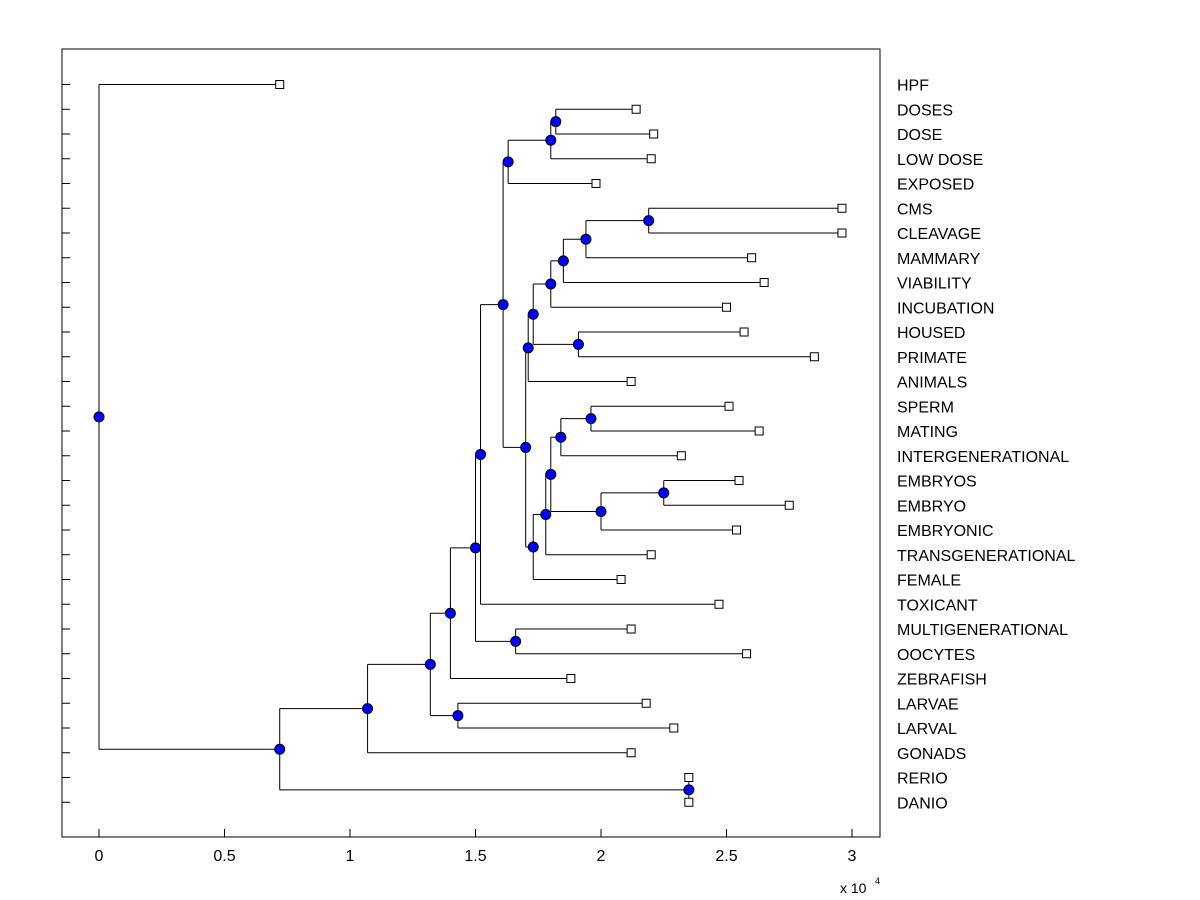 This screenshot has width=1200, height=900. Describe the element at coordinates (922, 803) in the screenshot. I see `leaf-label: DANIO` at that location.